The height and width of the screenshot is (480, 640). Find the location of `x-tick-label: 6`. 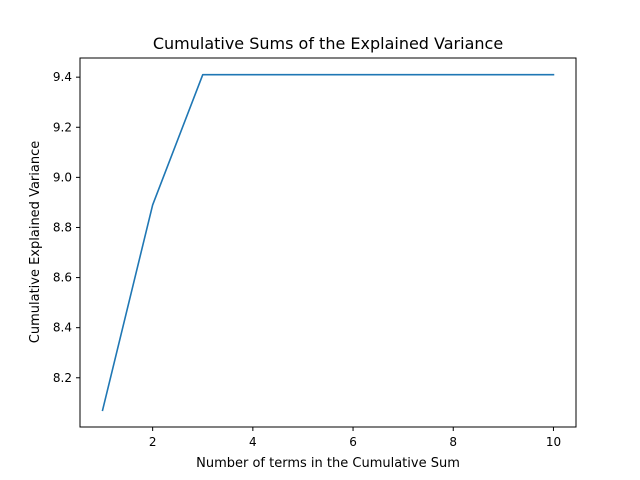

x-tick-label: 6 is located at coordinates (353, 442).